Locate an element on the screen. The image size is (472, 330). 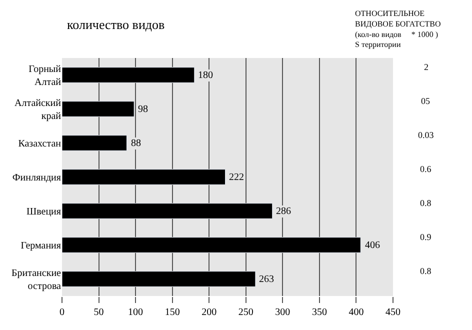
x-tick-label: 250 is located at coordinates (246, 312).